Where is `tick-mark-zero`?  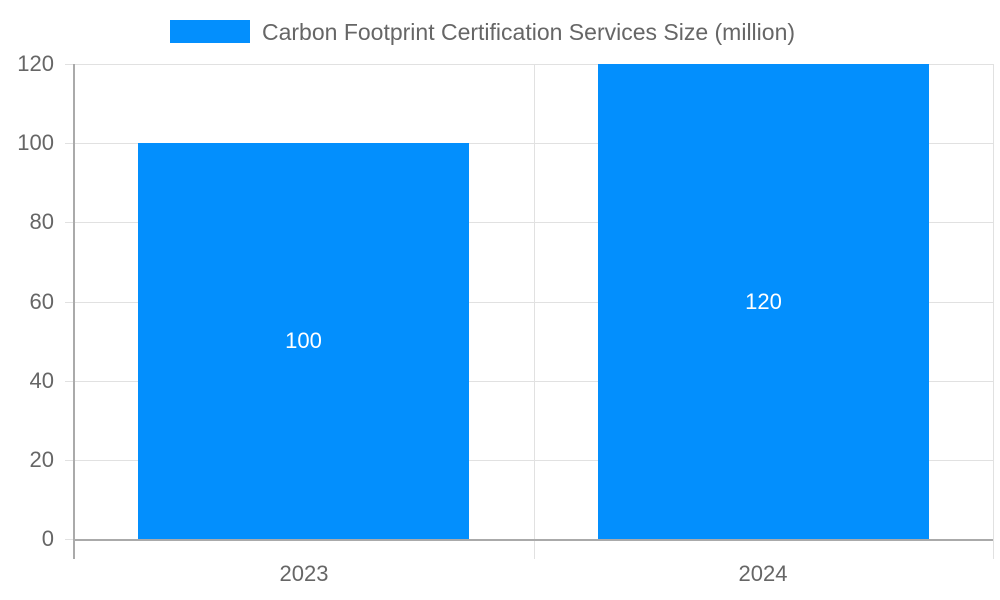 tick-mark-zero is located at coordinates (69, 539).